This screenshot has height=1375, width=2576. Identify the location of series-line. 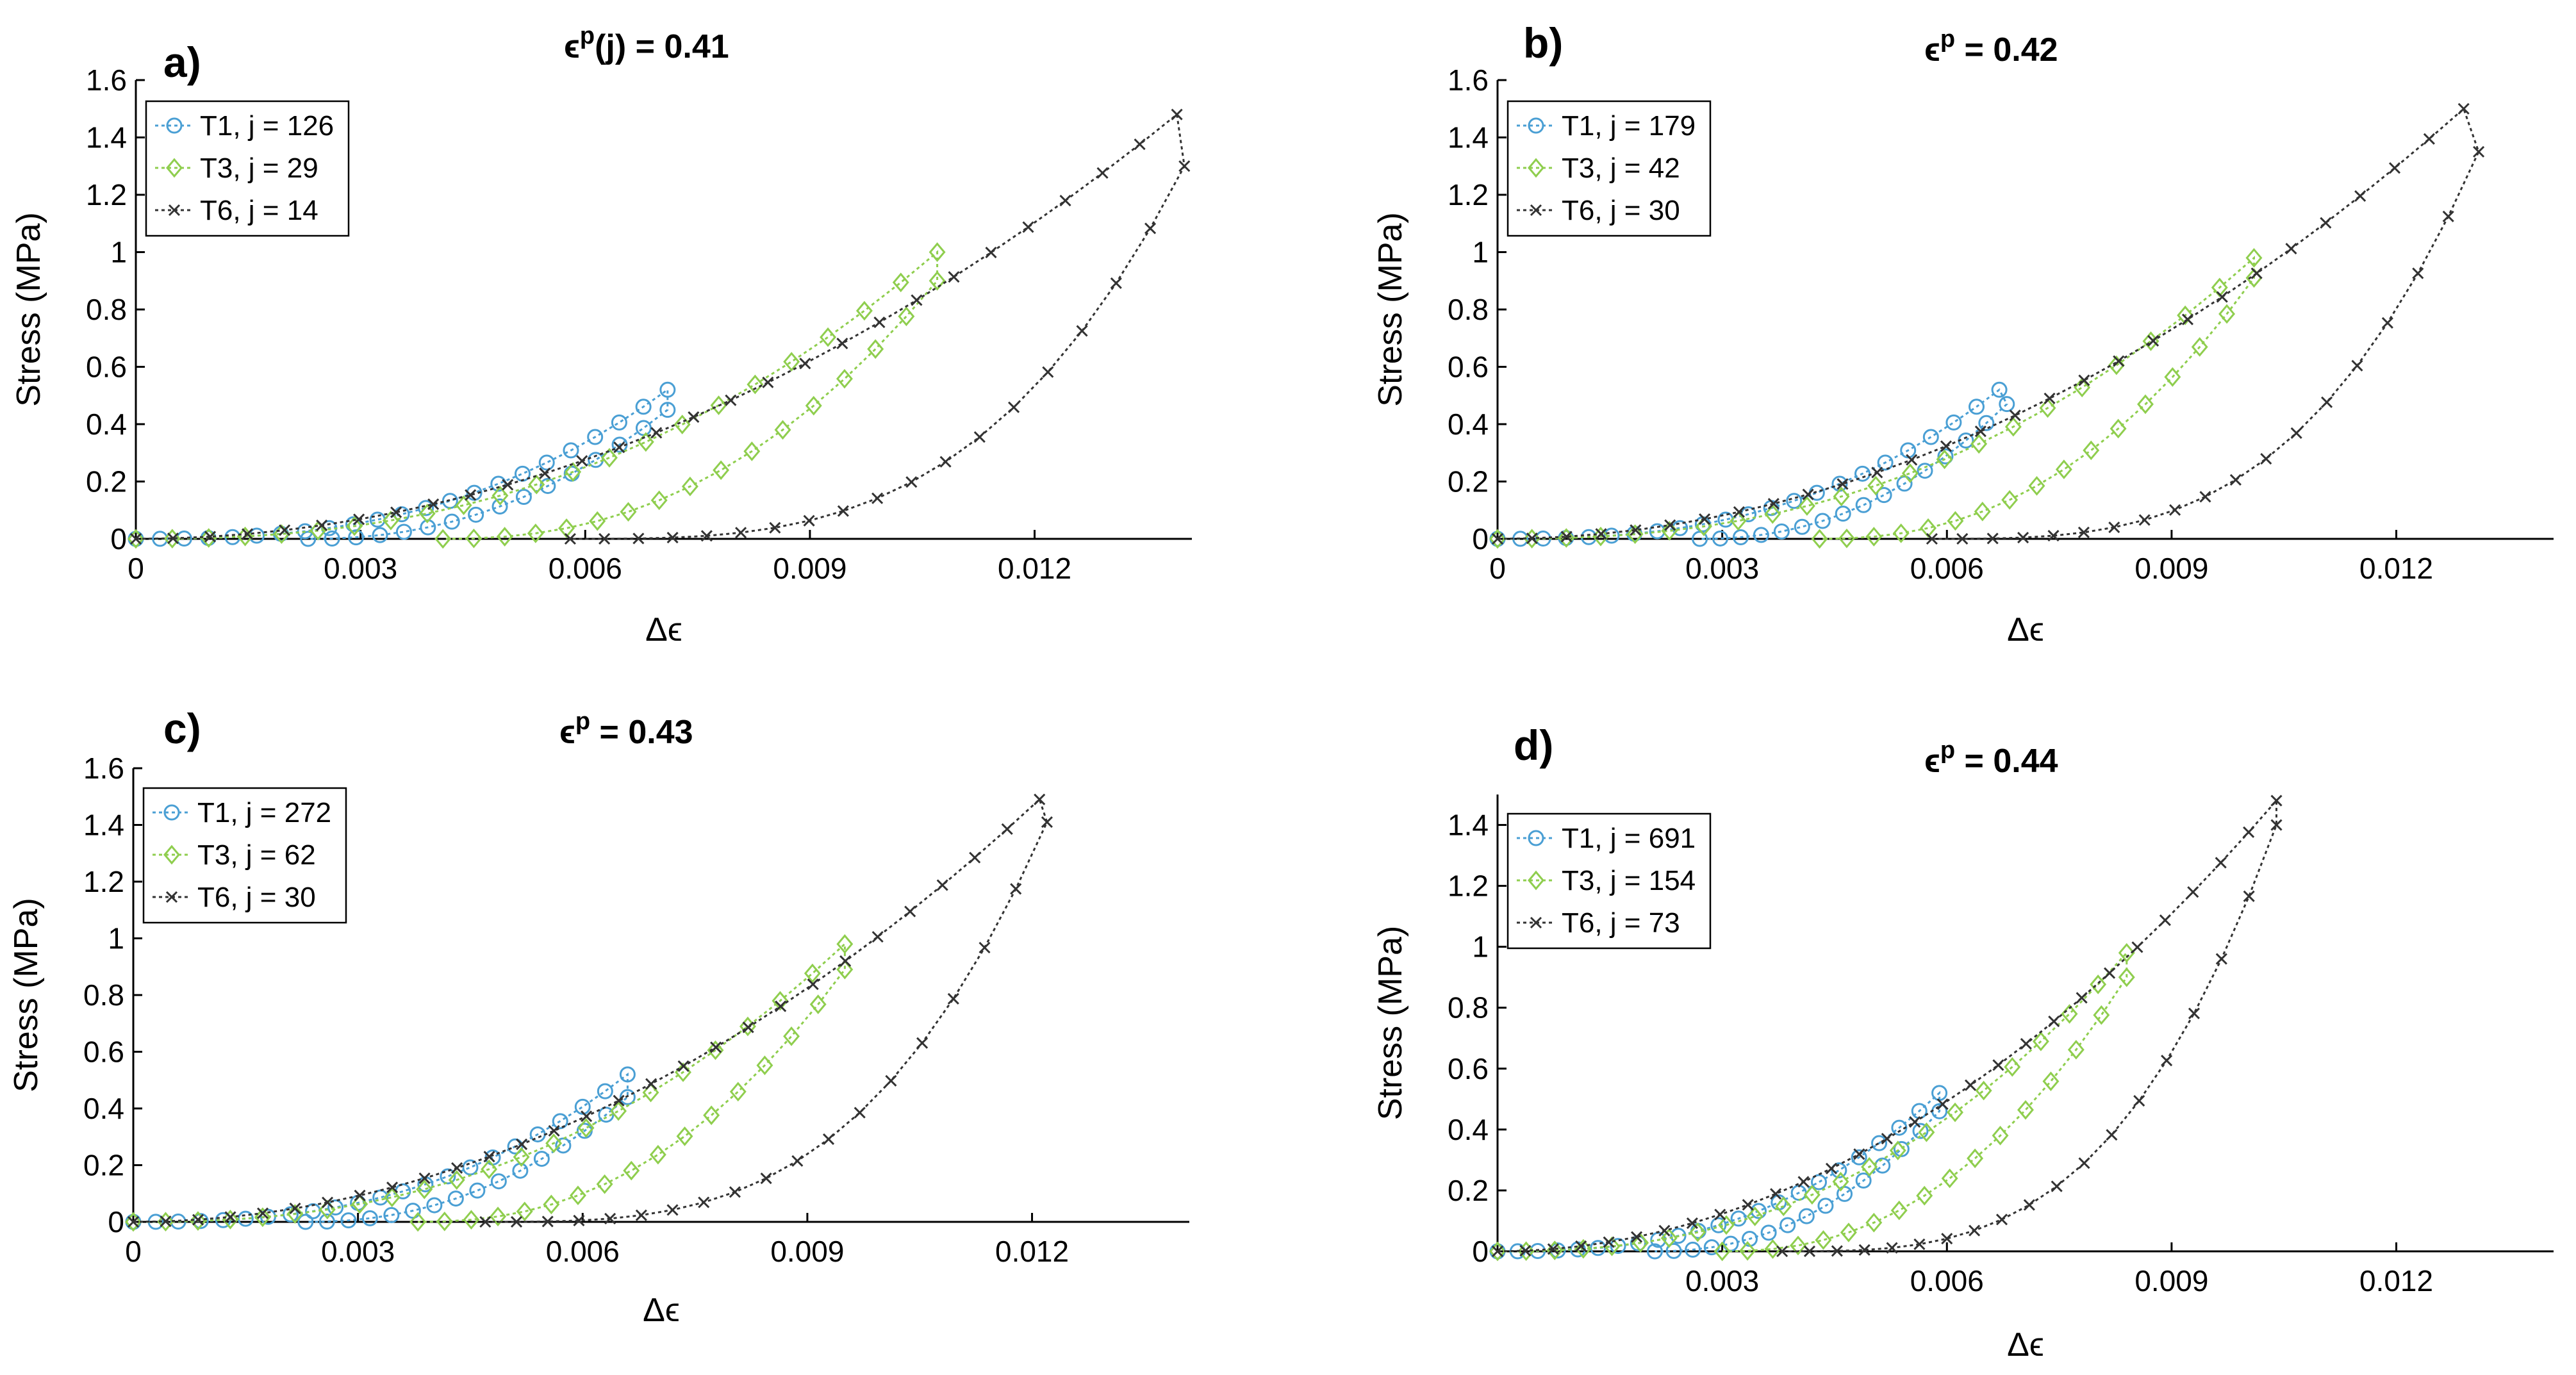
(1812, 1101).